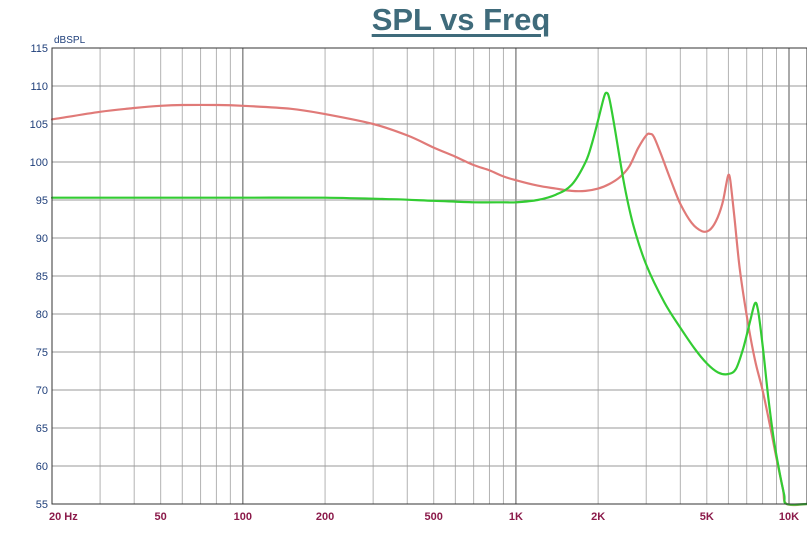 The image size is (807, 533). Describe the element at coordinates (42, 315) in the screenshot. I see `y-tick-label: 80` at that location.